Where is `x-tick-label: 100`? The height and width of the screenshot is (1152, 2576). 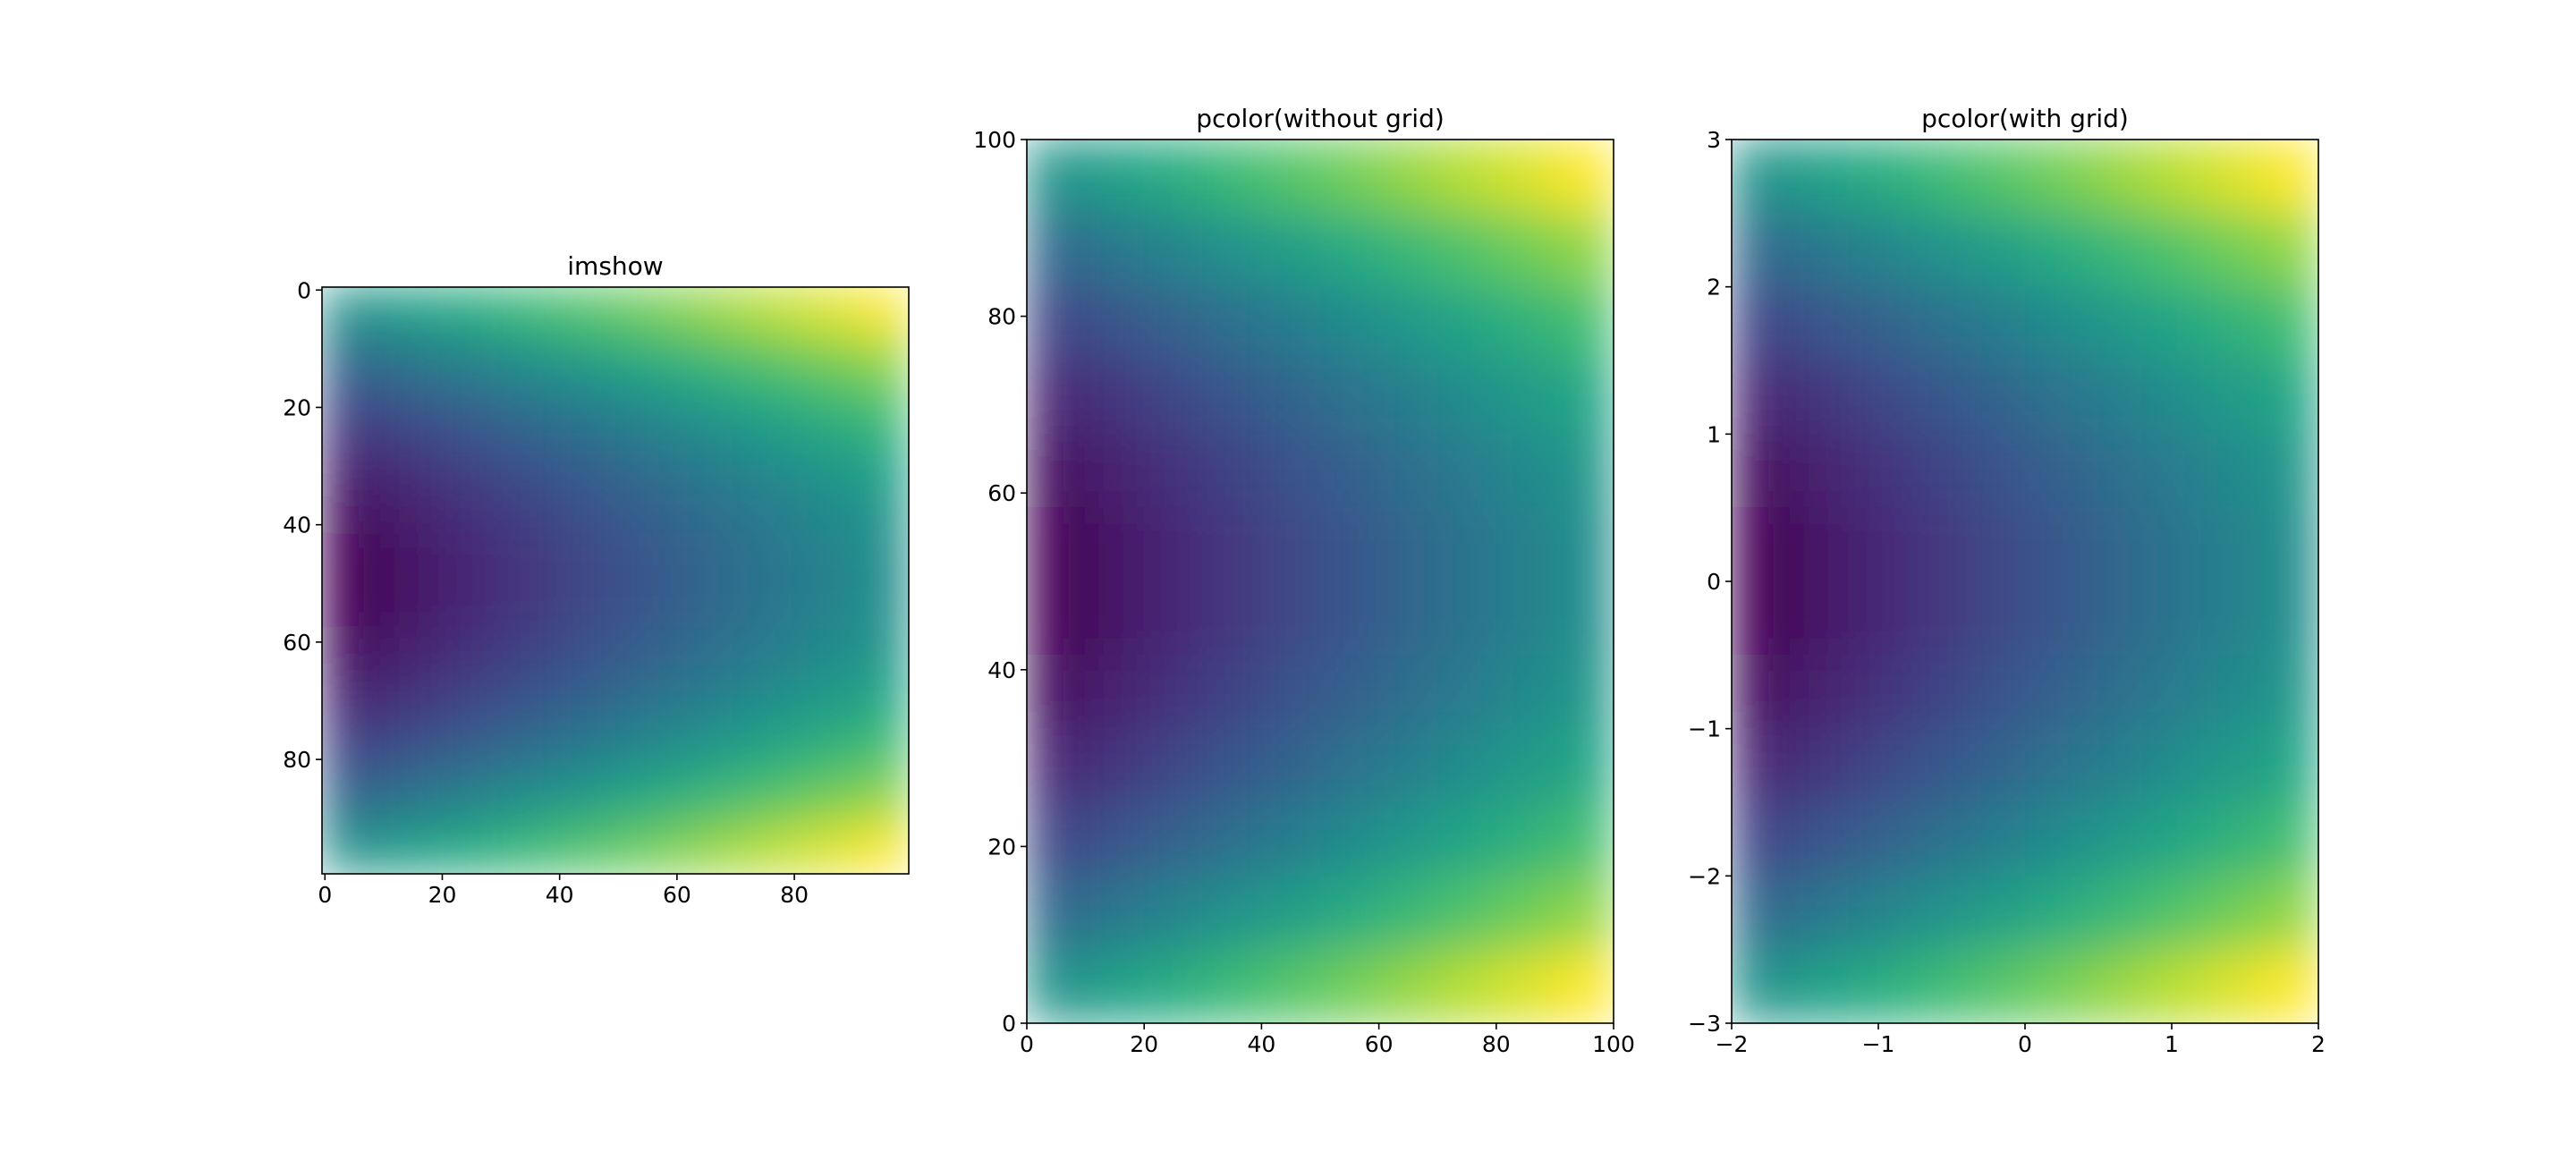
x-tick-label: 100 is located at coordinates (1613, 1044).